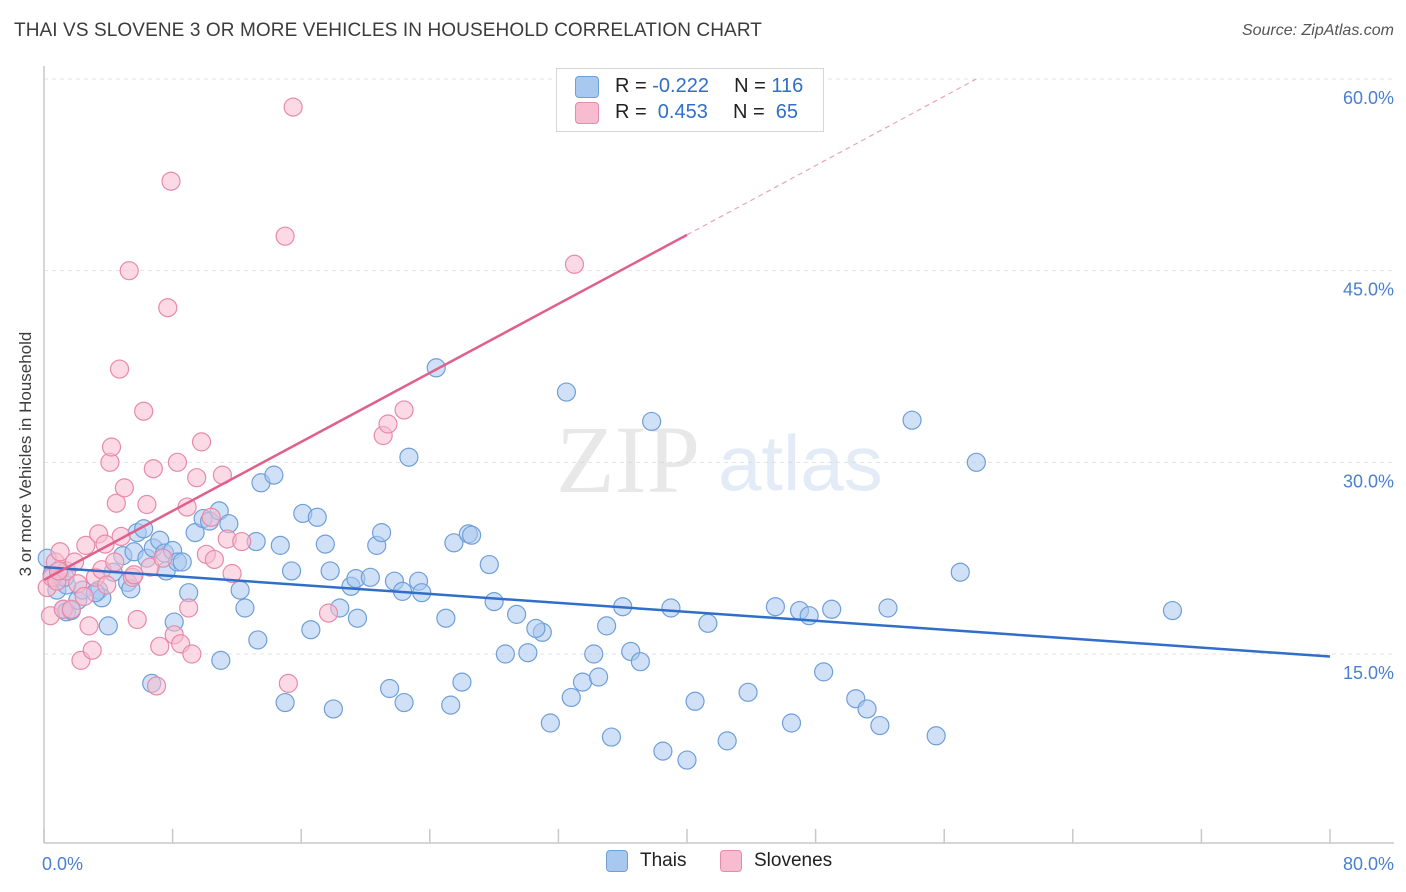 The image size is (1406, 892). What do you see at coordinates (587, 86) in the screenshot?
I see `legend-swatch-thai` at bounding box center [587, 86].